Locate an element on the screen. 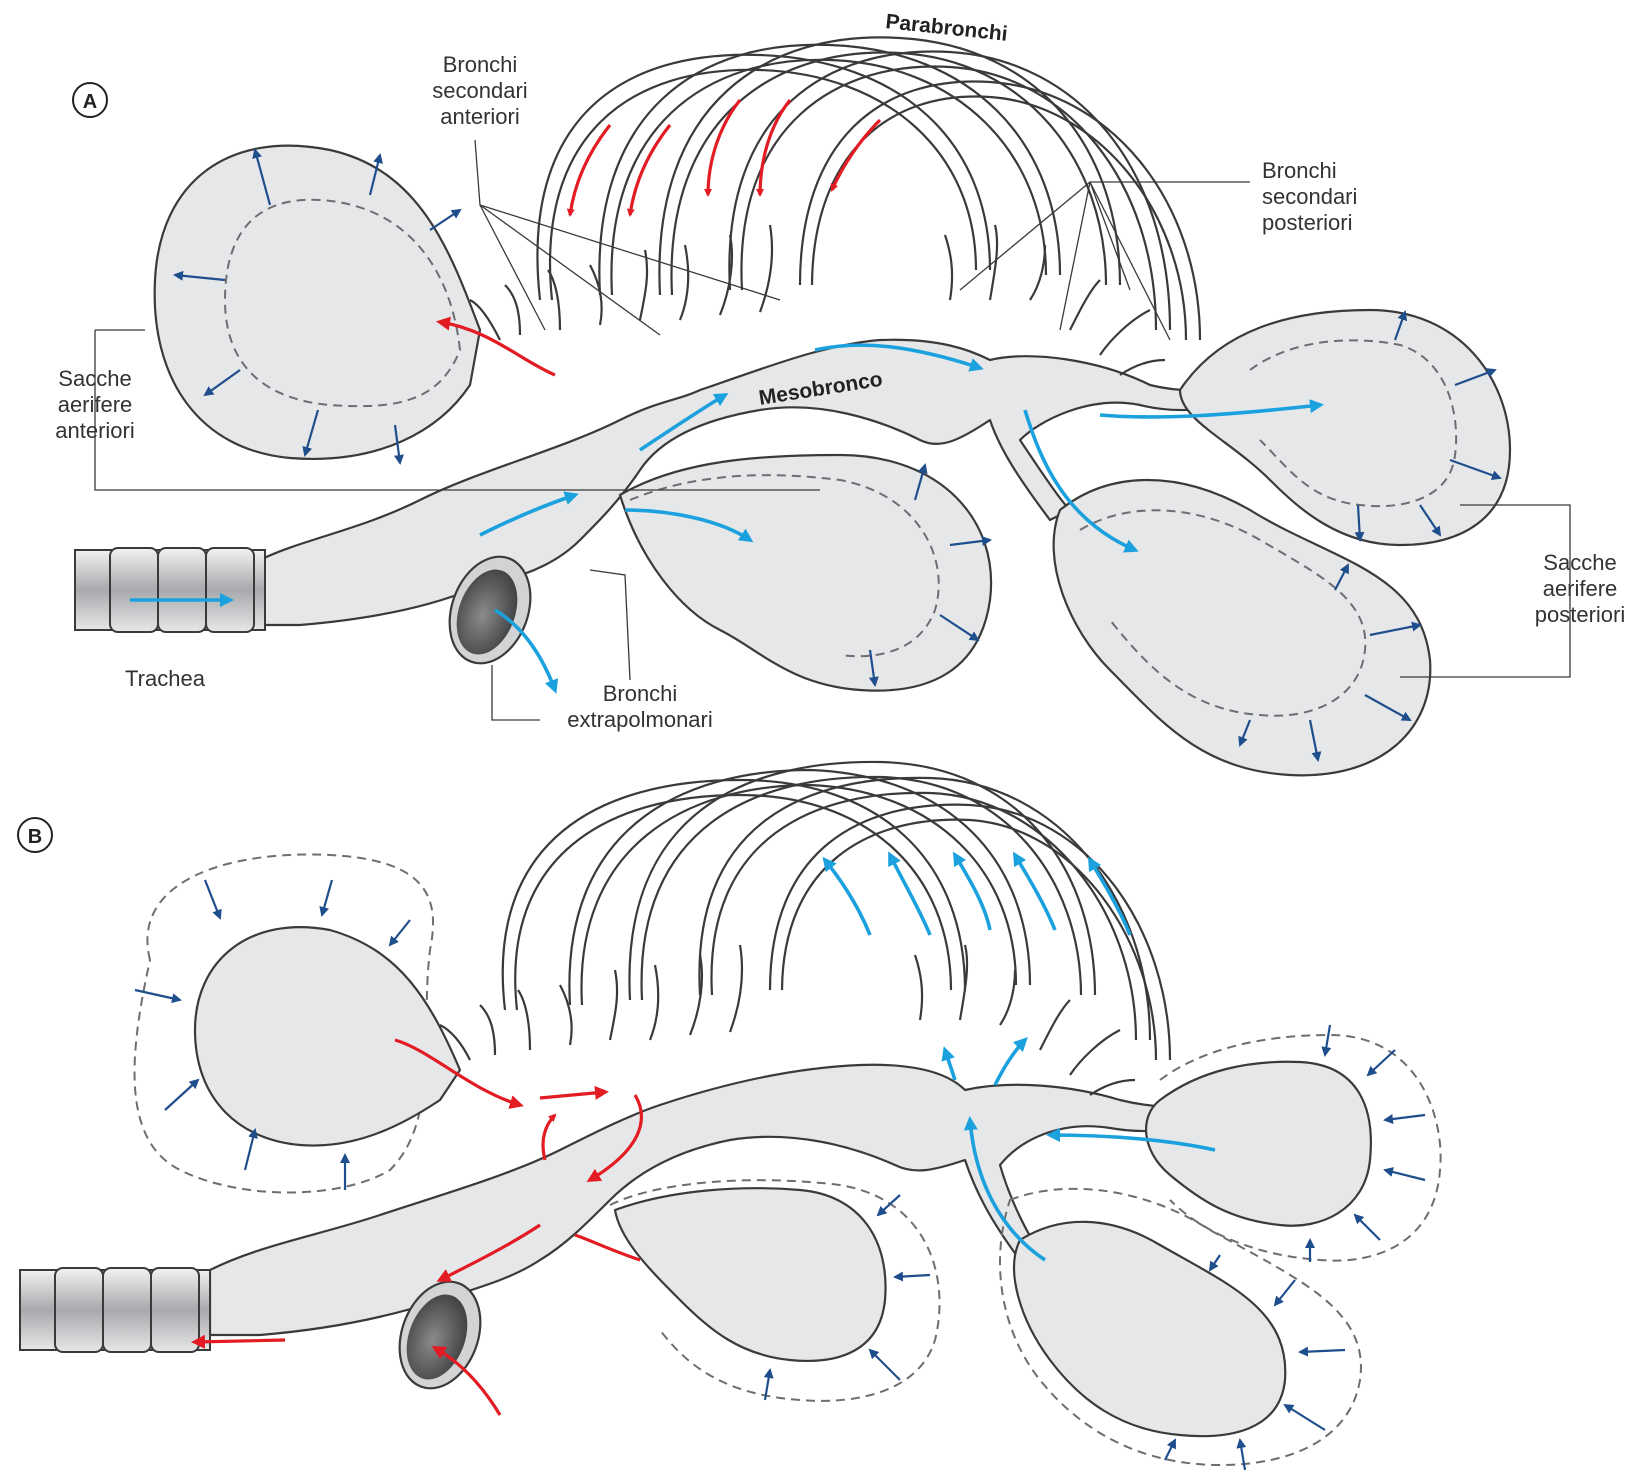  anterior-sac-outline-b is located at coordinates (283, 1023).